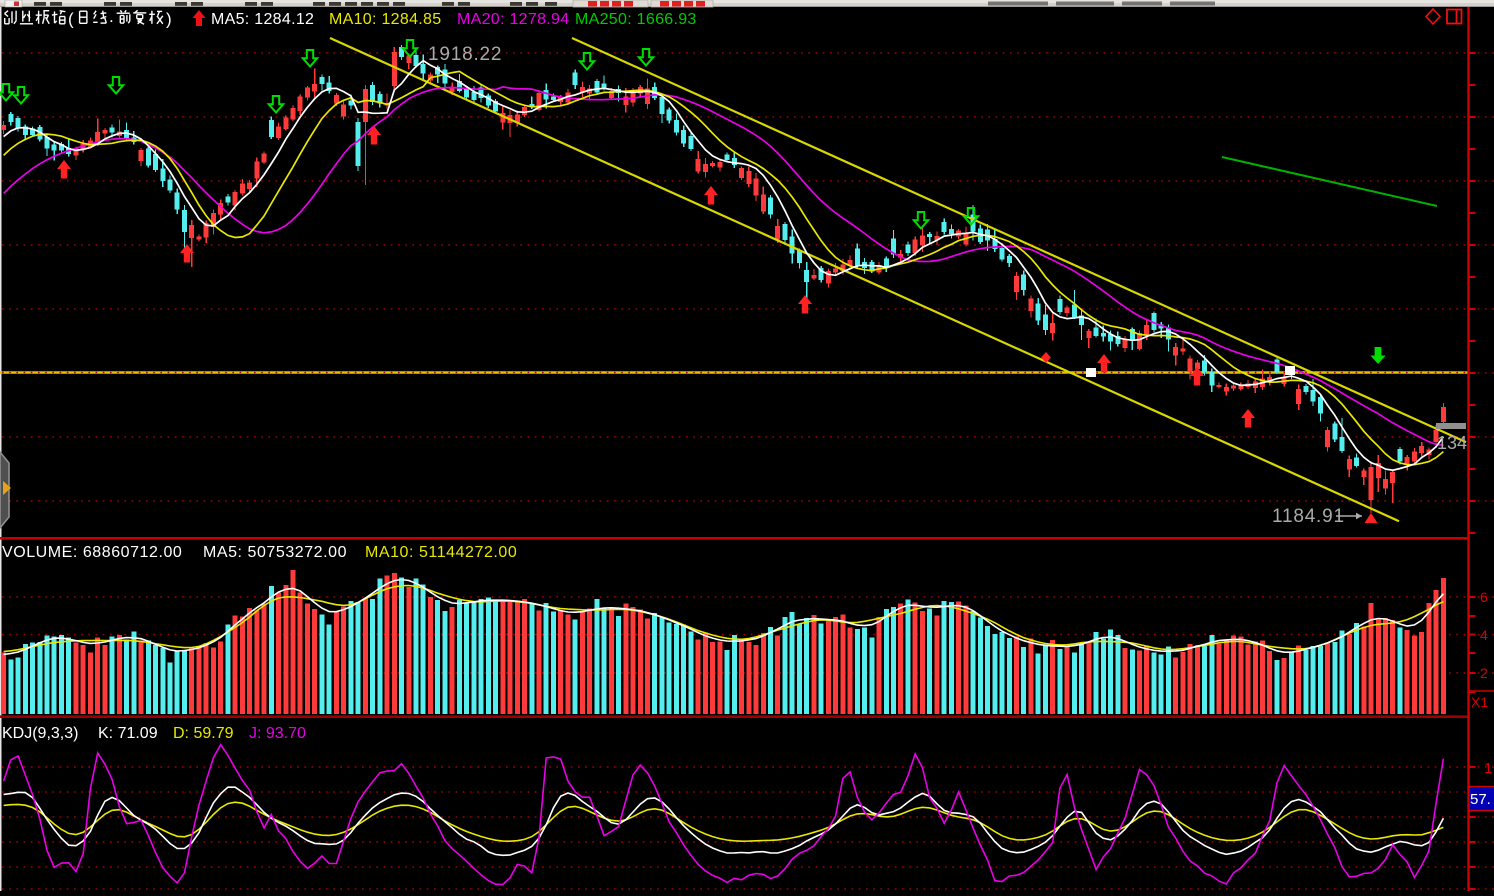 This screenshot has width=1494, height=896. Describe the element at coordinates (1308, 516) in the screenshot. I see `svg-text: 1184.91` at that location.